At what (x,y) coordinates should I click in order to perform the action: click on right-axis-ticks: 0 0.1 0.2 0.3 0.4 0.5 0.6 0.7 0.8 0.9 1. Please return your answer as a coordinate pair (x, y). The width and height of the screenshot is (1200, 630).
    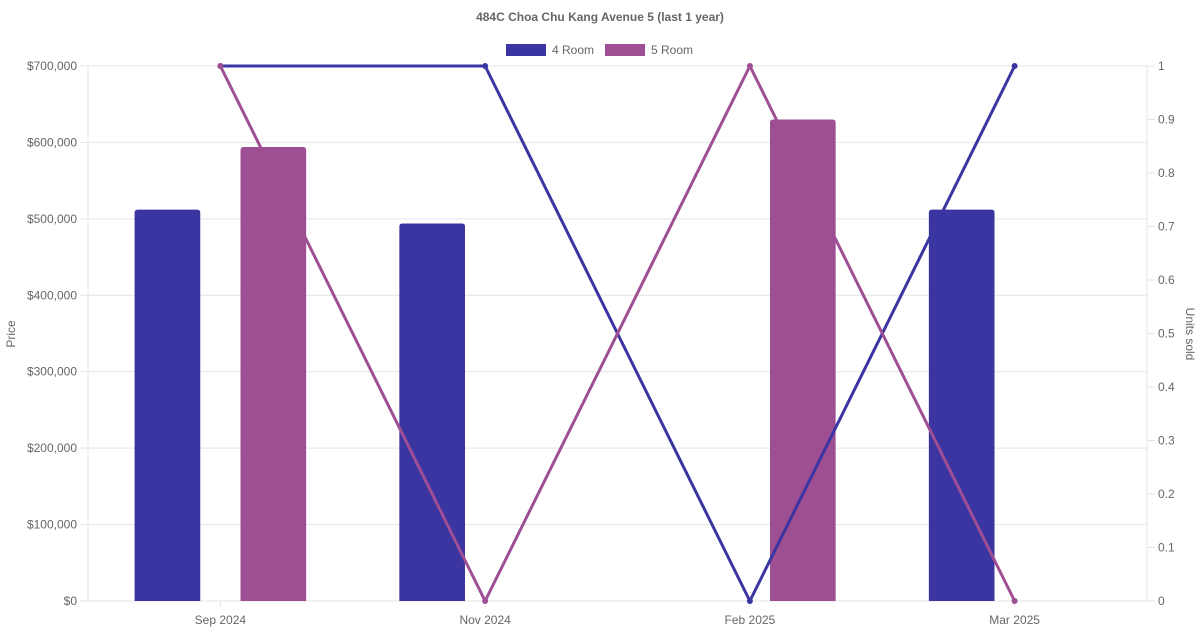
    Looking at the image, I should click on (1166, 333).